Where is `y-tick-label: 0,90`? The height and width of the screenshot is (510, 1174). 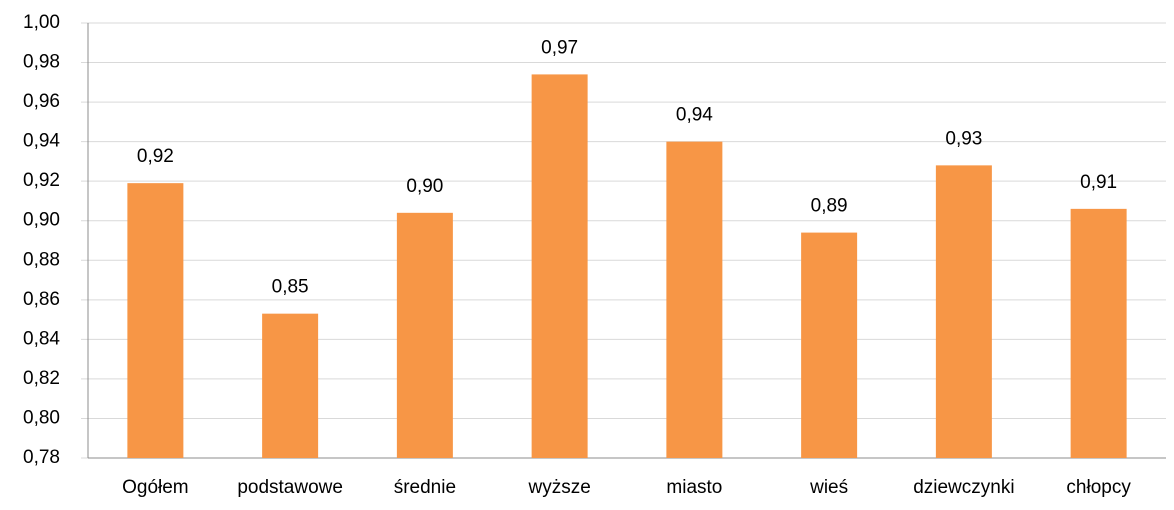 y-tick-label: 0,90 is located at coordinates (41, 220).